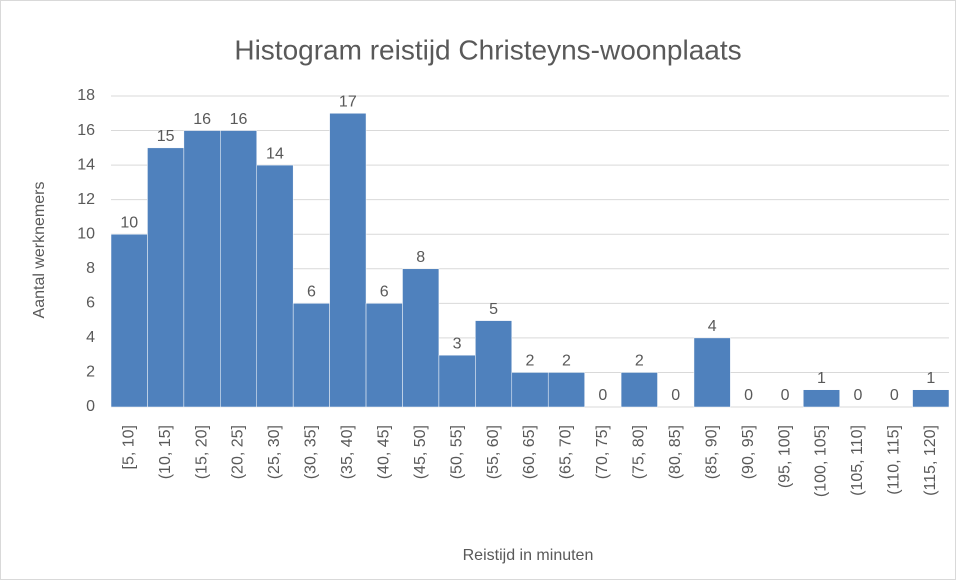  What do you see at coordinates (166, 136) in the screenshot?
I see `data-label: 15` at bounding box center [166, 136].